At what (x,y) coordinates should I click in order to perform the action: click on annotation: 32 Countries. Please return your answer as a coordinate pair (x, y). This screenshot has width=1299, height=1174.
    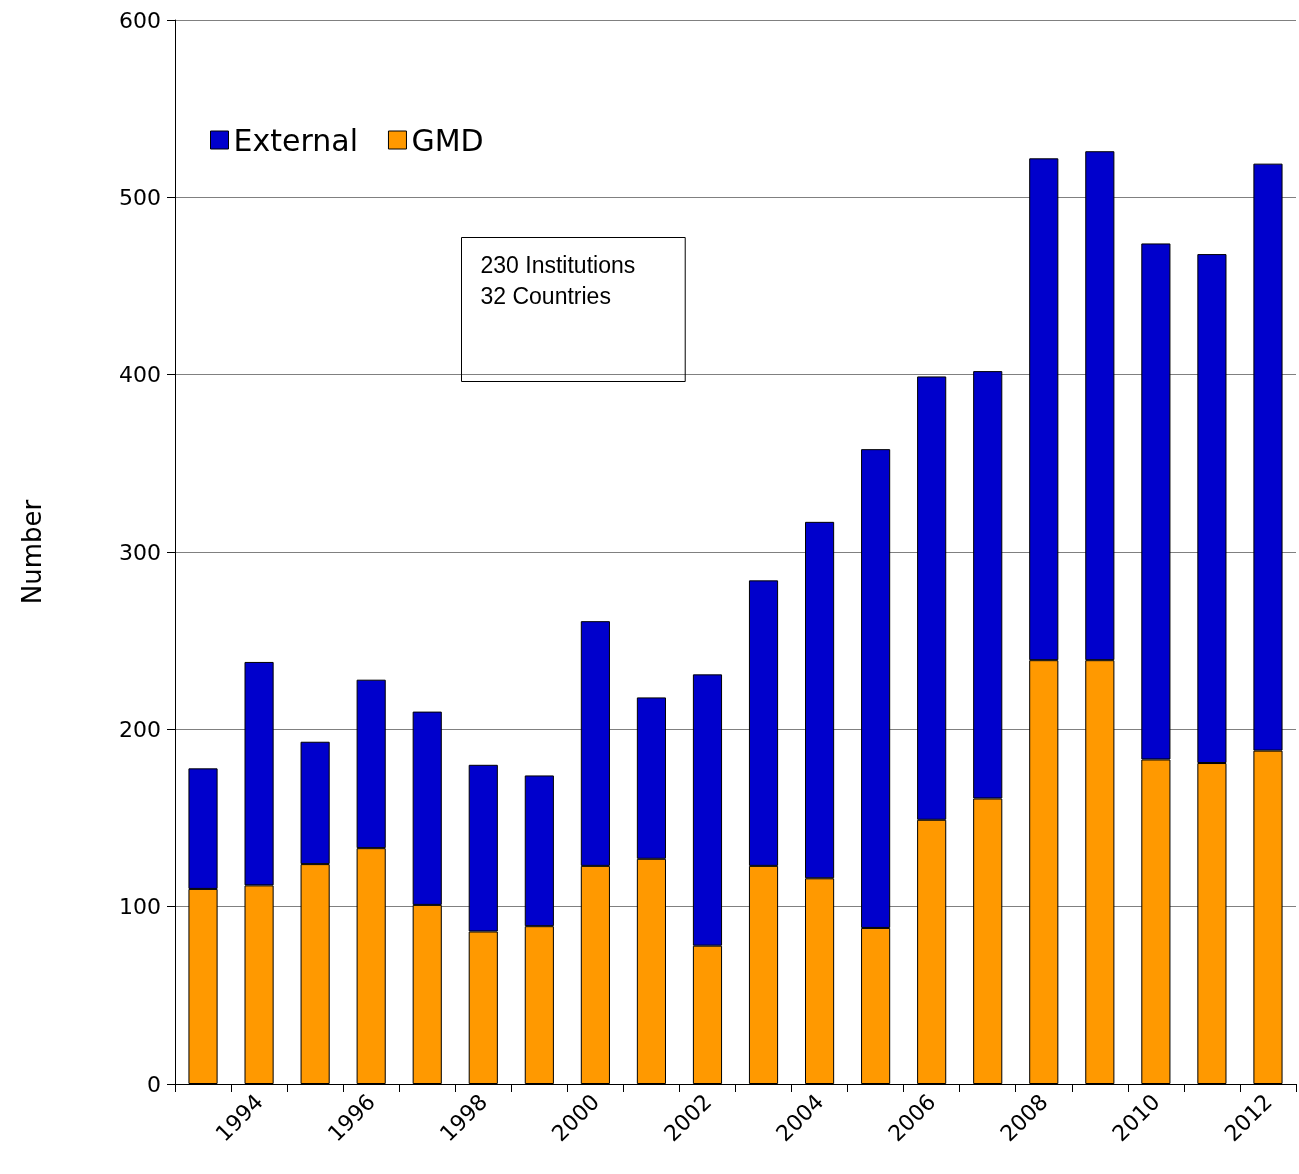
    Looking at the image, I should click on (545, 296).